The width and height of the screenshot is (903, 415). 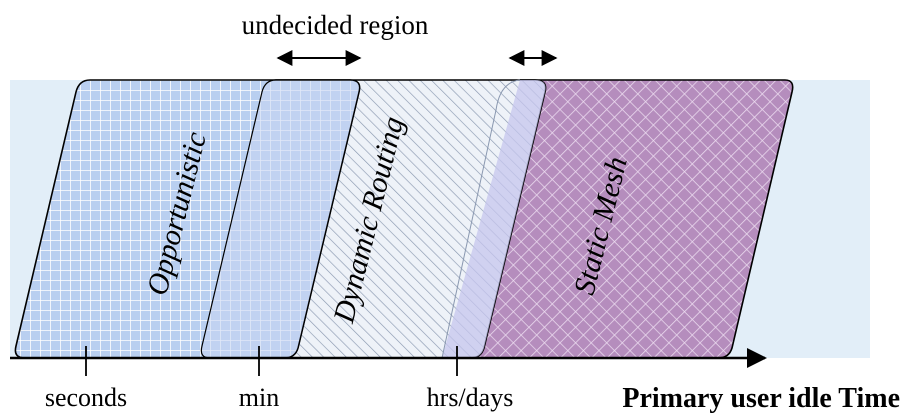 I want to click on overlap-dynamic-static, so click(x=494, y=219).